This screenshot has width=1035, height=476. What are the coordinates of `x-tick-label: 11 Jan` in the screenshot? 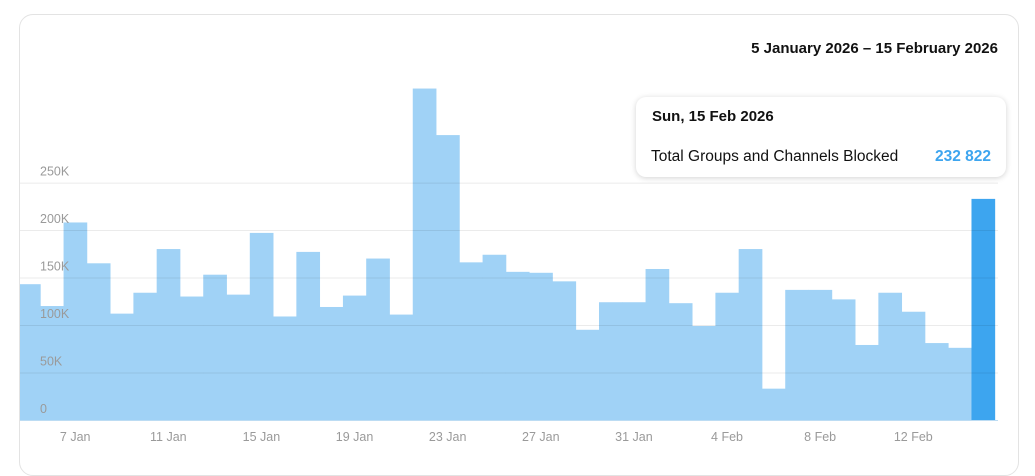 It's located at (168, 437).